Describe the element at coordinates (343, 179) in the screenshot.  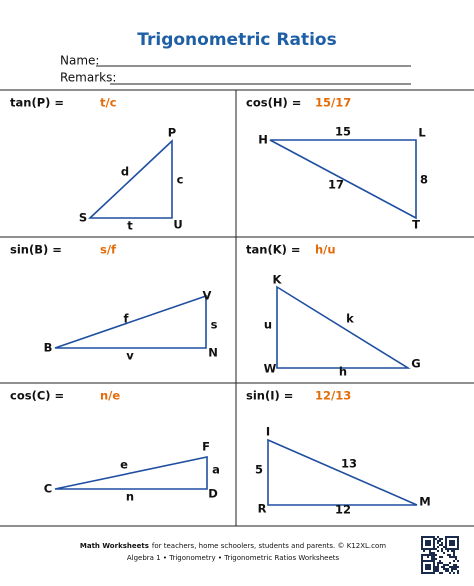
I see `triangle` at that location.